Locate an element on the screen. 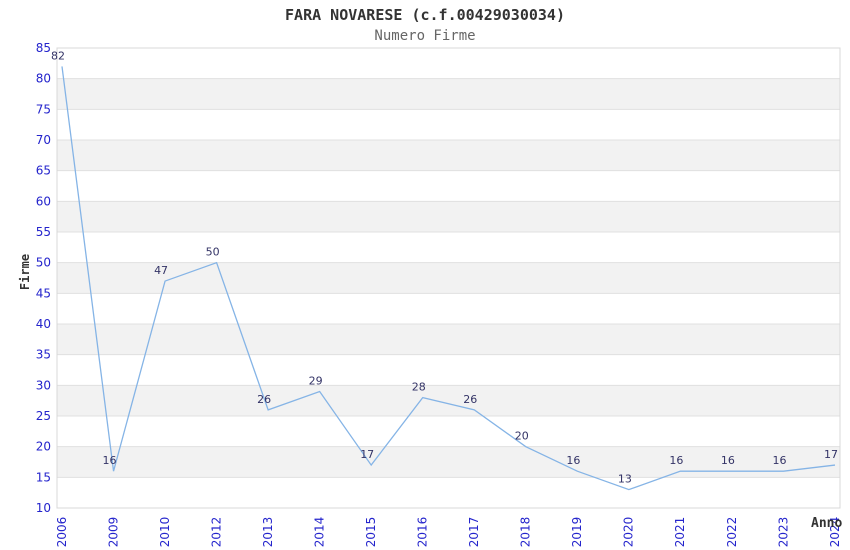 Image resolution: width=850 pixels, height=550 pixels. y-tick-label: 80 is located at coordinates (43, 79).